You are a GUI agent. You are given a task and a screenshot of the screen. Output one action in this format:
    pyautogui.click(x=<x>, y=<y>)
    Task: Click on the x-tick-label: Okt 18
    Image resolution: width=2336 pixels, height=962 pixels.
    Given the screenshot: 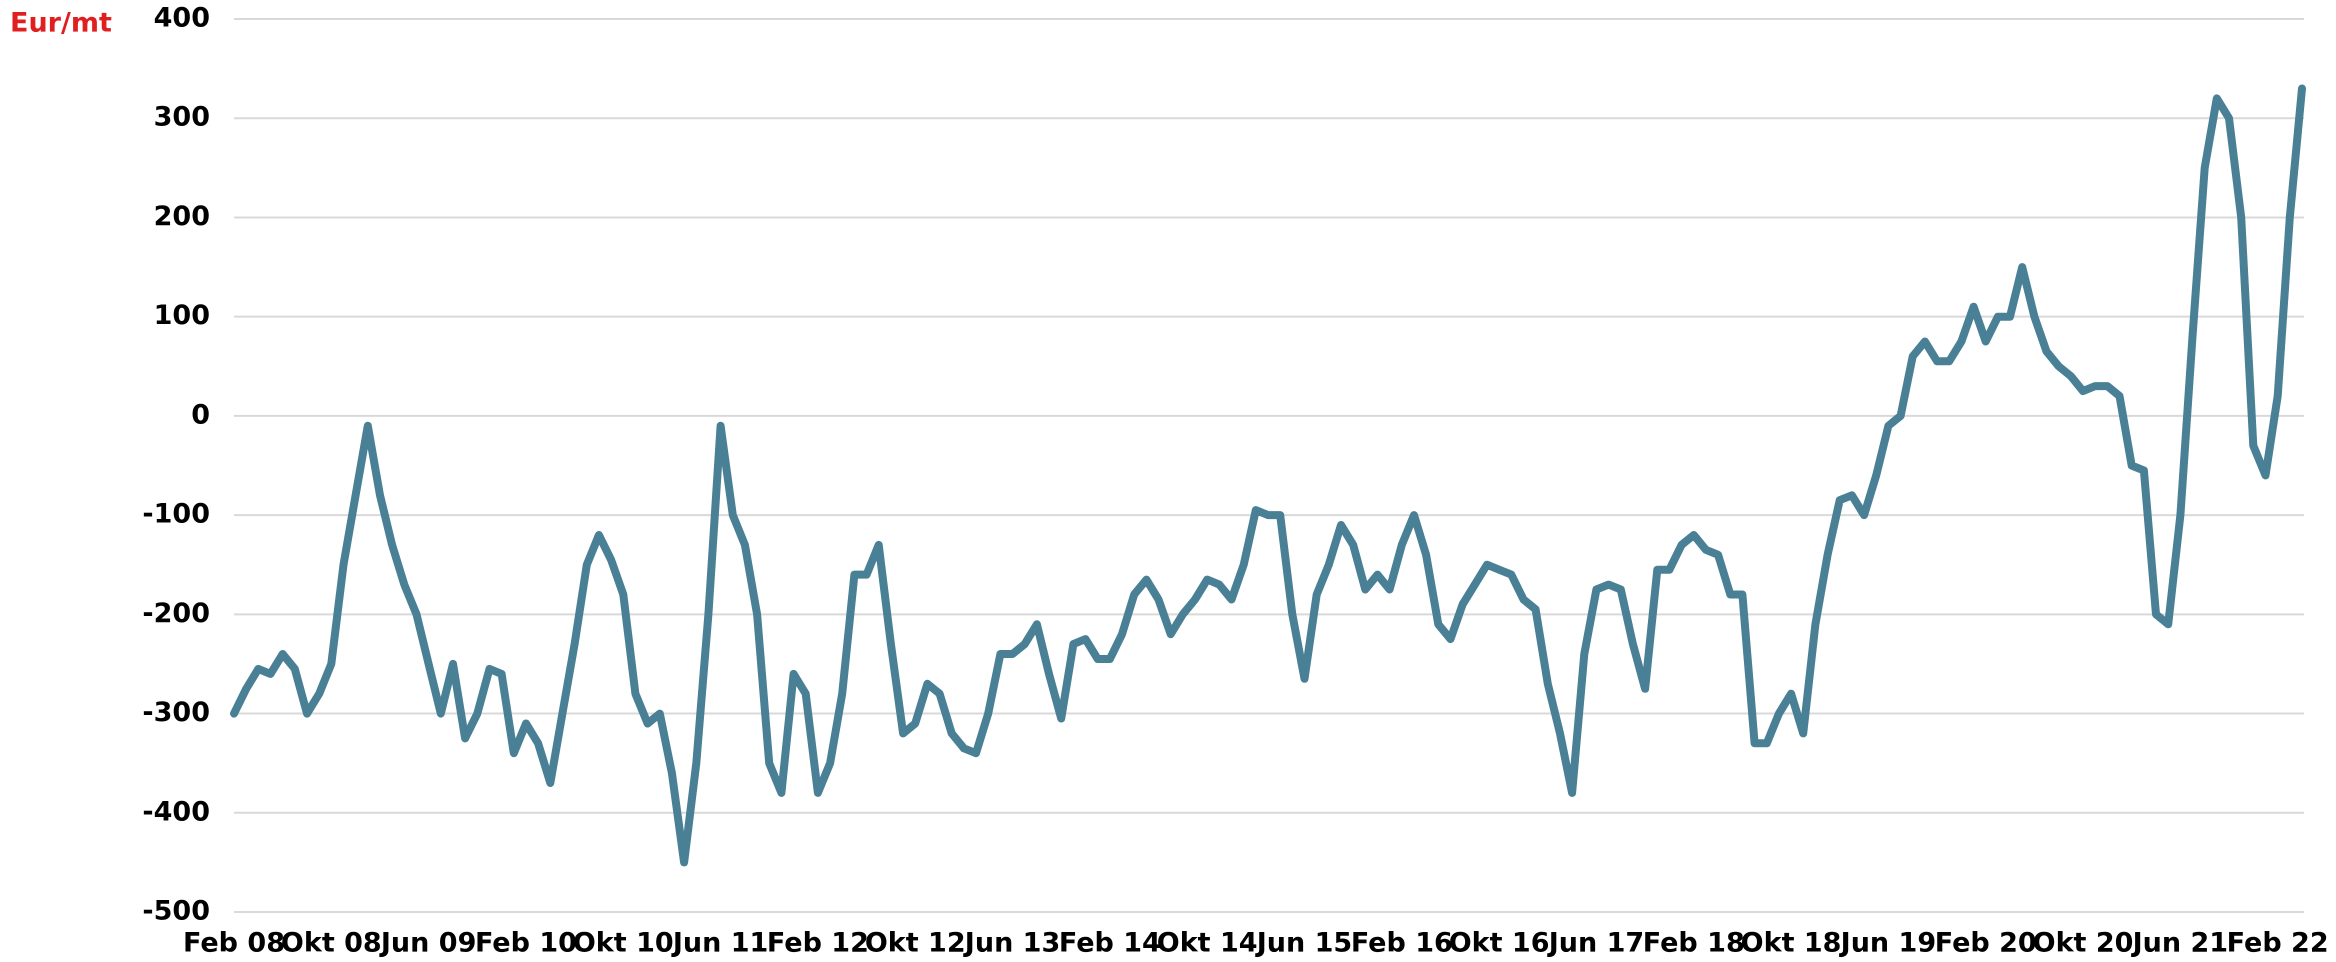 What is the action you would take?
    pyautogui.click(x=1791, y=943)
    